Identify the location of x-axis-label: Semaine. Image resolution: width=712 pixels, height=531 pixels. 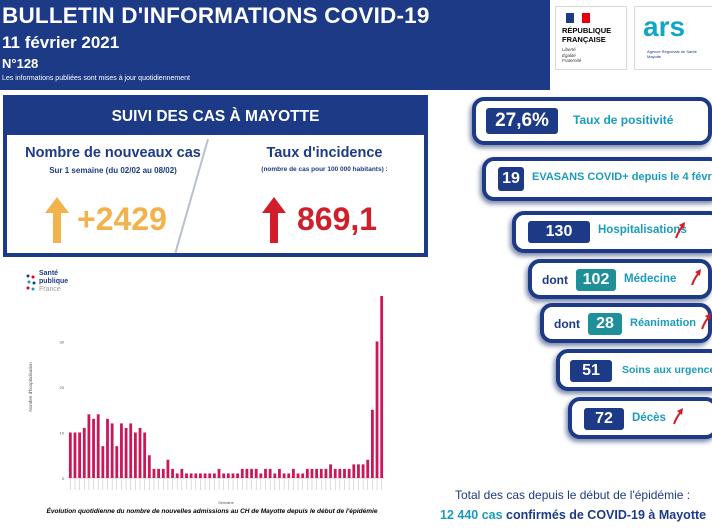
(226, 502).